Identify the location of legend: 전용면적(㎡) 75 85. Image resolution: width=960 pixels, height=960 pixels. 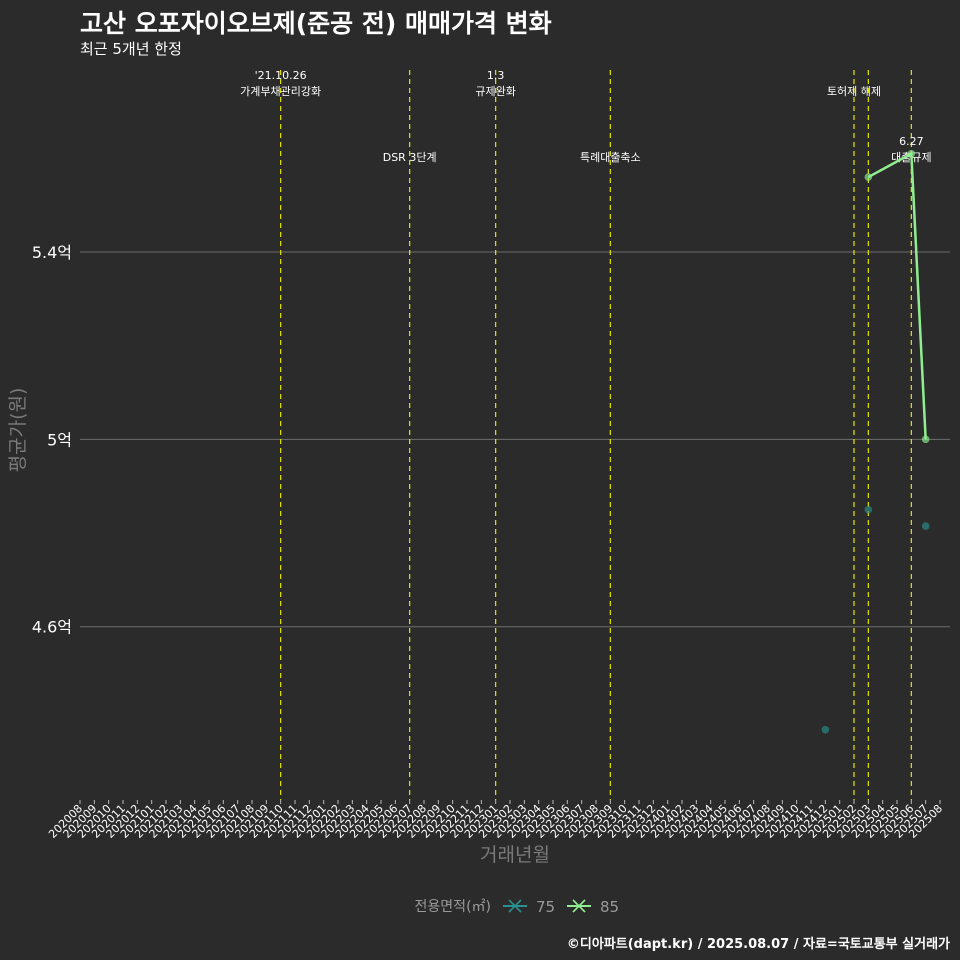
(517, 907).